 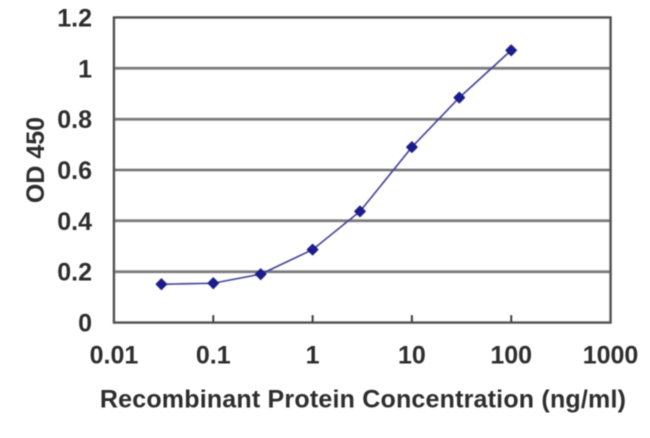 What do you see at coordinates (412, 356) in the screenshot?
I see `svg-text: 10` at bounding box center [412, 356].